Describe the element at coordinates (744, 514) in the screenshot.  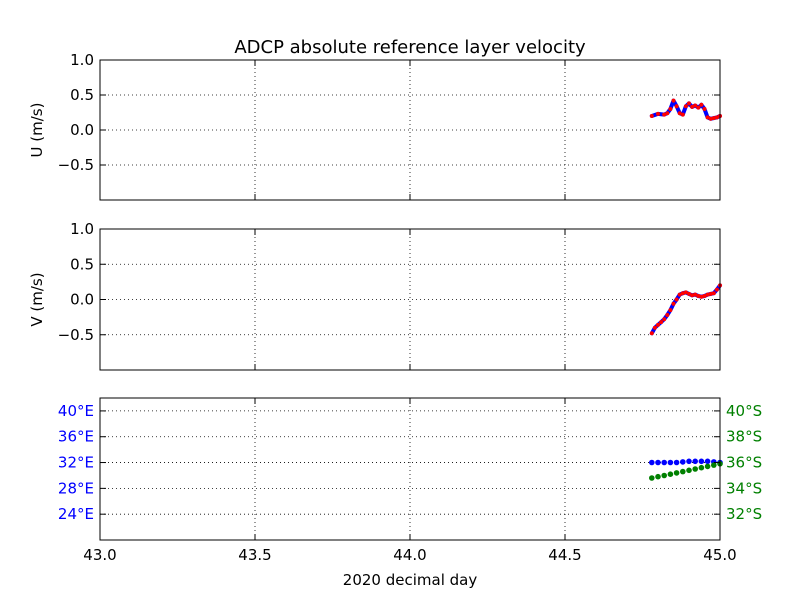
I see `position-ytick-right-label-0: 32°S` at that location.